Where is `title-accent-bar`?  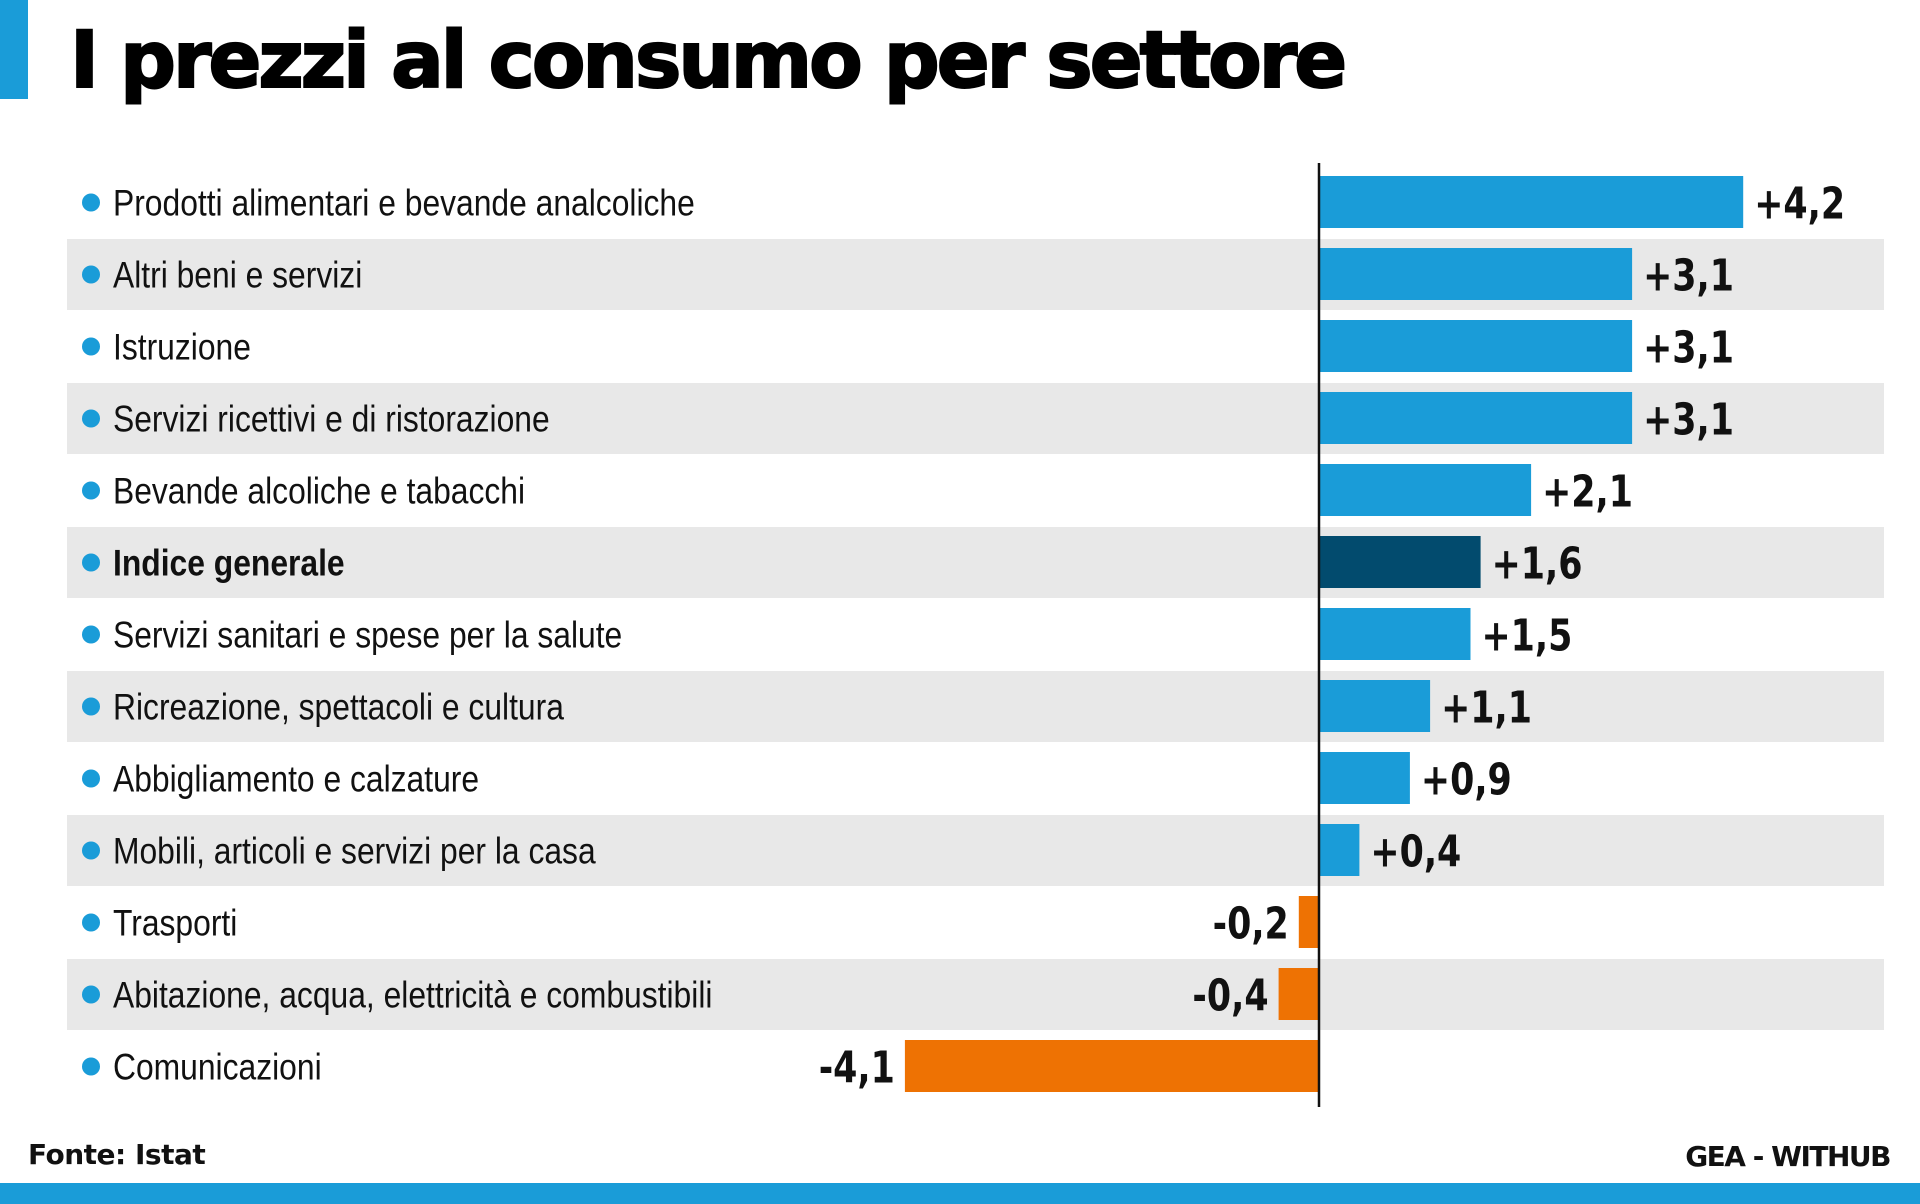 title-accent-bar is located at coordinates (14, 49).